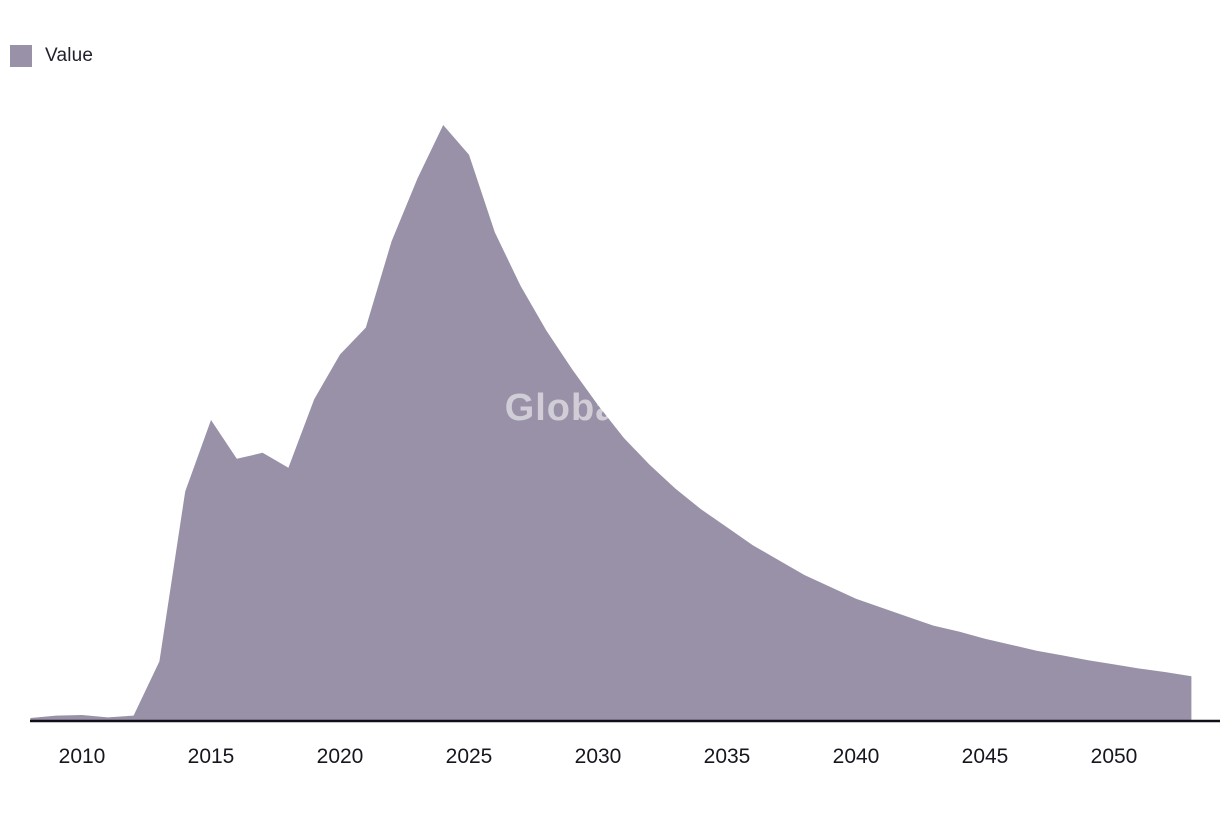  What do you see at coordinates (21, 56) in the screenshot?
I see `legend-swatch-value` at bounding box center [21, 56].